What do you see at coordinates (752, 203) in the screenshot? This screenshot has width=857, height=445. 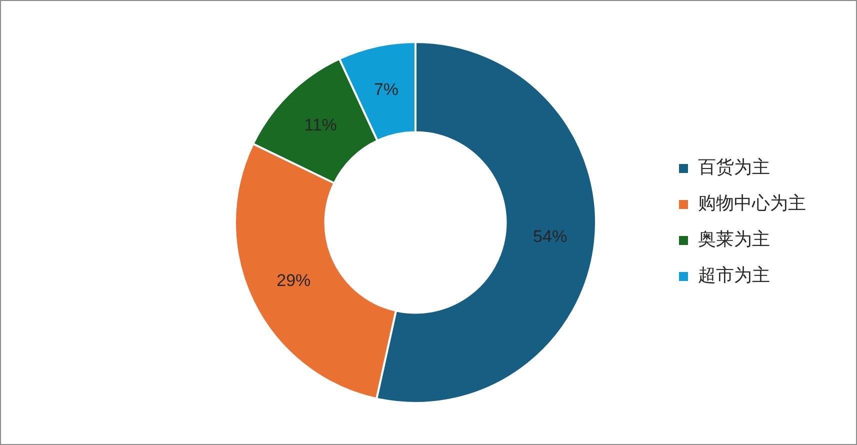 I see `legend-label: 购物中心为主` at bounding box center [752, 203].